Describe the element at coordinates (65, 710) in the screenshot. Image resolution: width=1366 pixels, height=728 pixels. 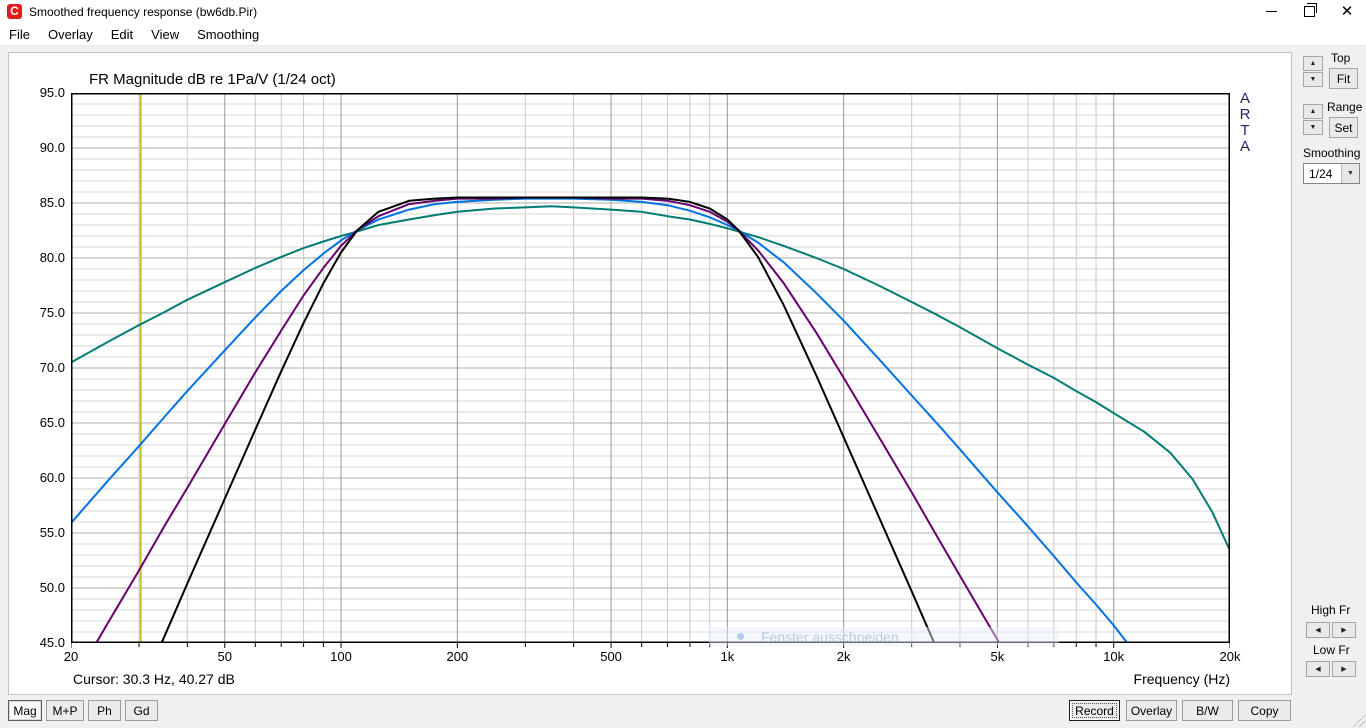
I see `mp-button: M+P` at that location.